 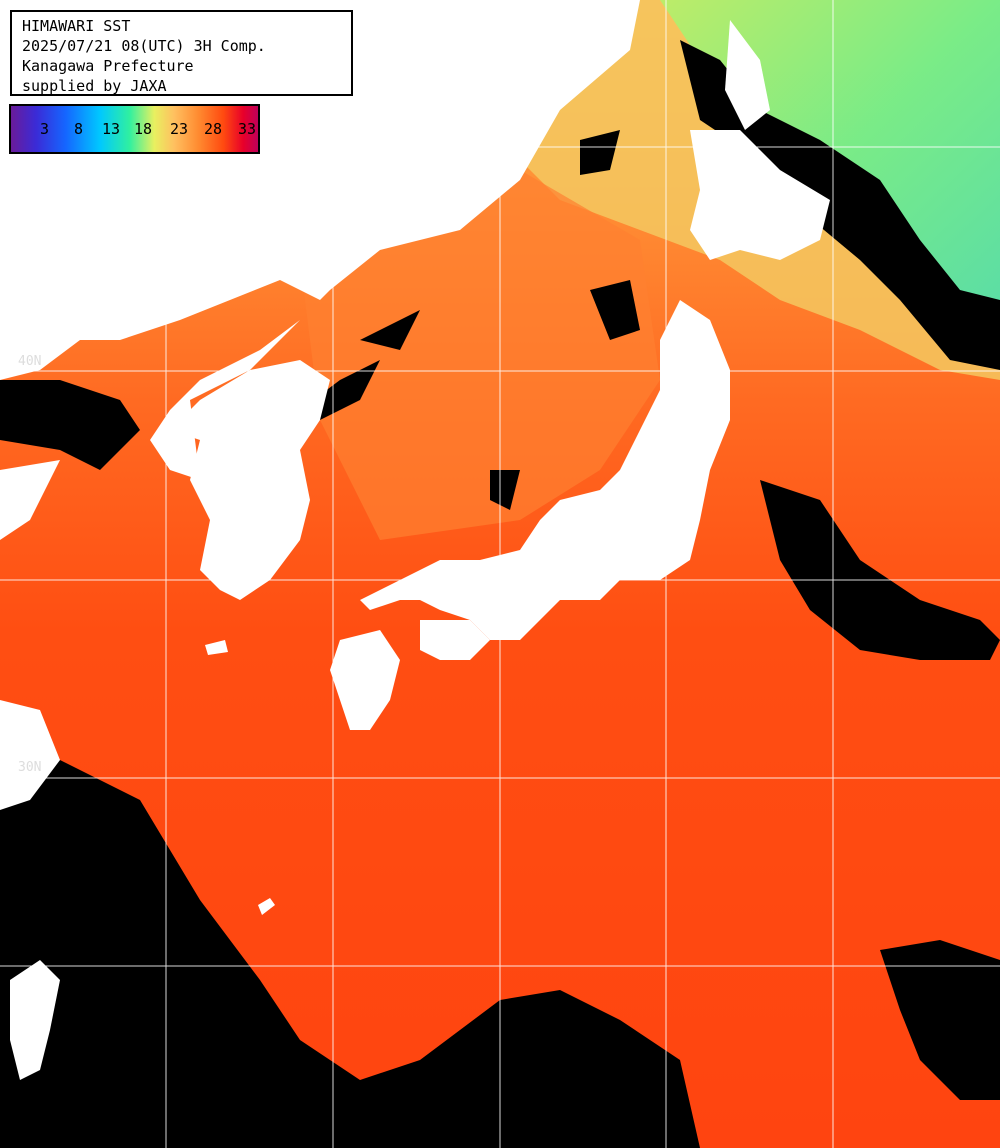 I want to click on legend-tick: 8, so click(x=79, y=129).